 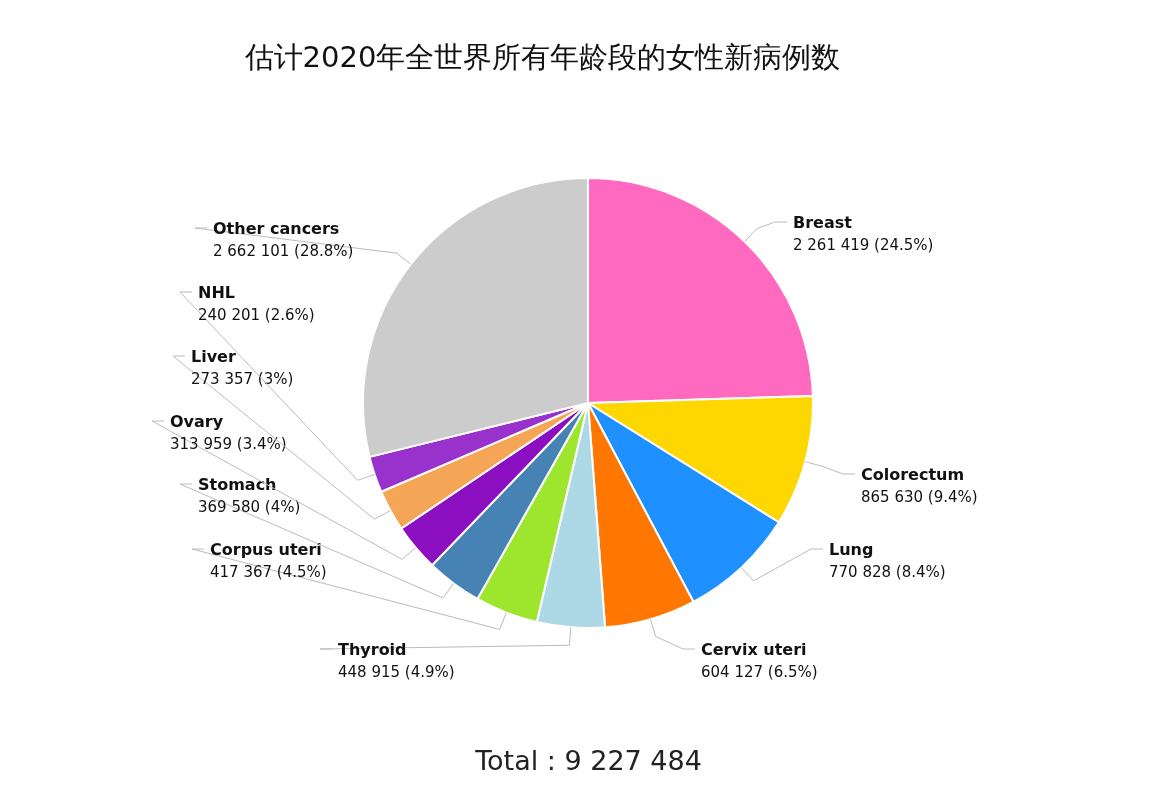 What do you see at coordinates (913, 474) in the screenshot?
I see `slice-label: Colorectum` at bounding box center [913, 474].